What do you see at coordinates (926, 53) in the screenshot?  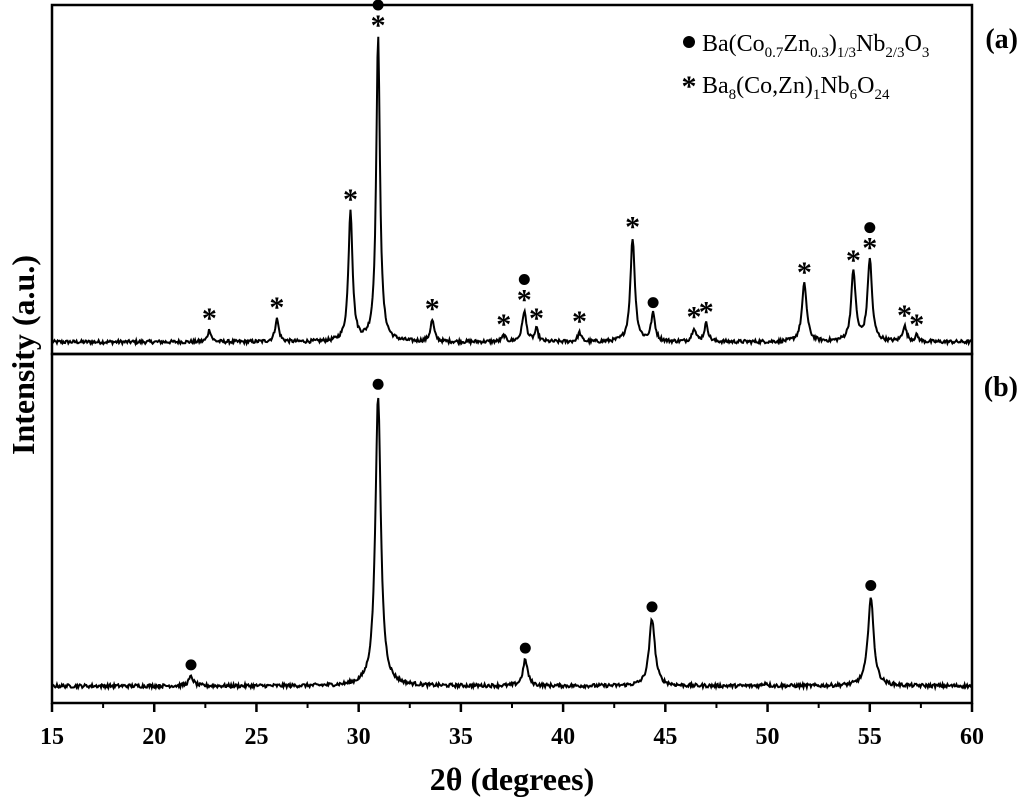 I see `legend-part-0-9: 3` at bounding box center [926, 53].